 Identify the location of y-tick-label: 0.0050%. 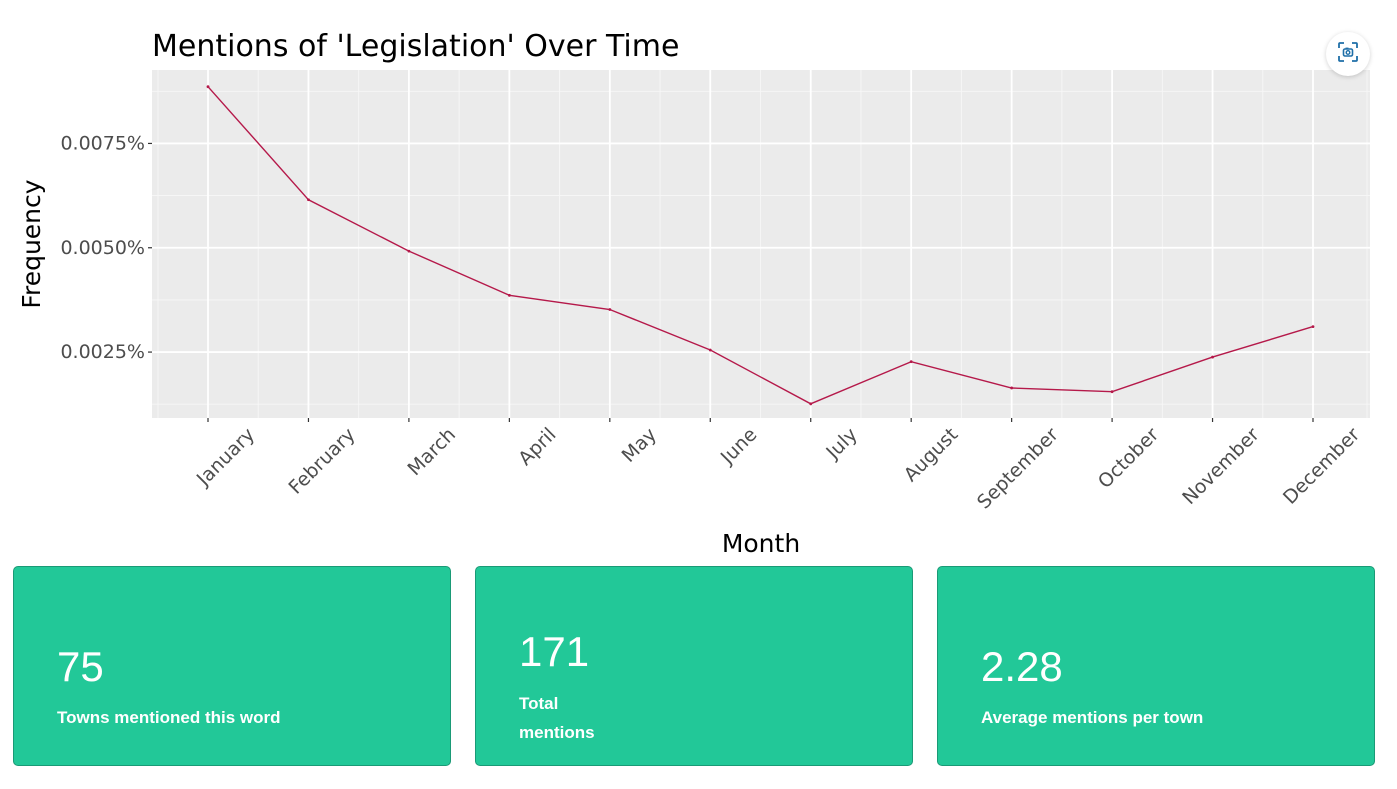
(102, 248).